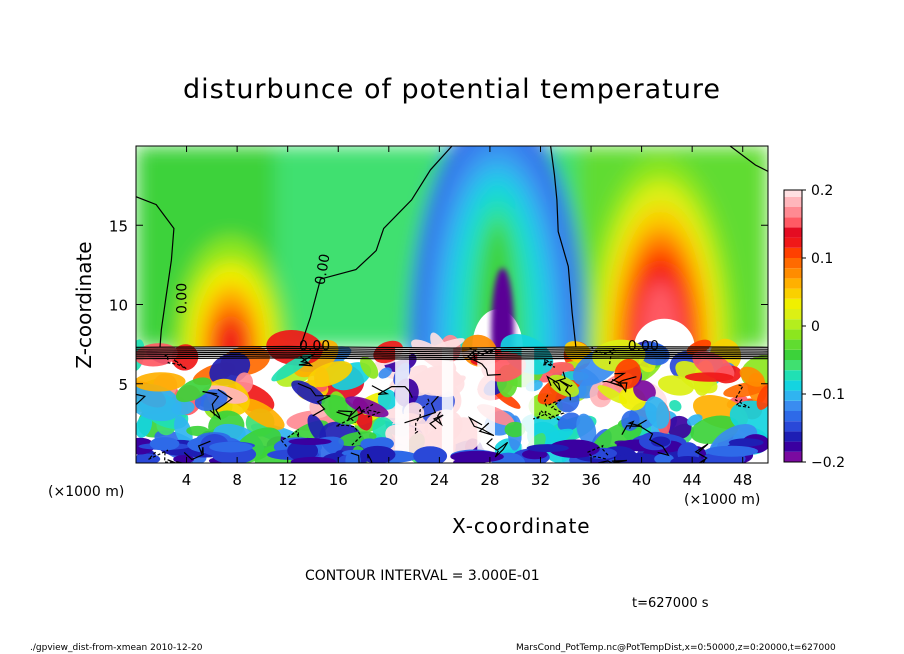 This screenshot has width=904, height=654. What do you see at coordinates (237, 480) in the screenshot?
I see `x-tick-label-1: 8` at bounding box center [237, 480].